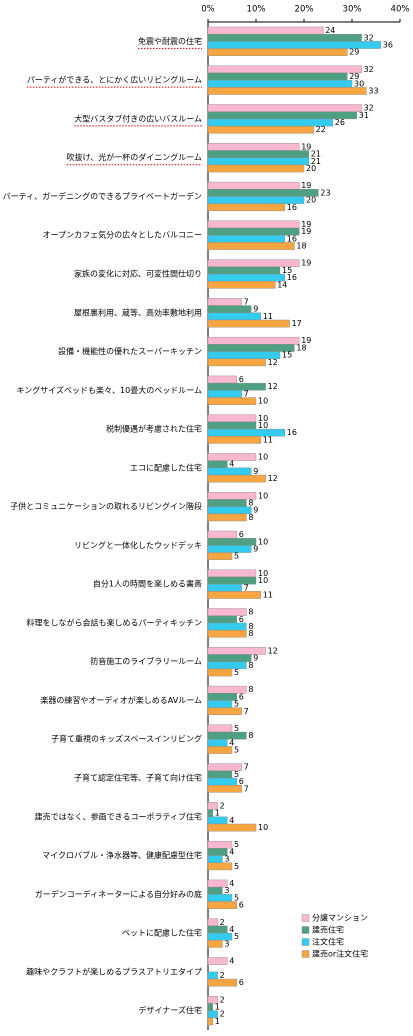 Image resolution: width=413 pixels, height=1036 pixels. I want to click on x-tick-label: 30%, so click(352, 10).